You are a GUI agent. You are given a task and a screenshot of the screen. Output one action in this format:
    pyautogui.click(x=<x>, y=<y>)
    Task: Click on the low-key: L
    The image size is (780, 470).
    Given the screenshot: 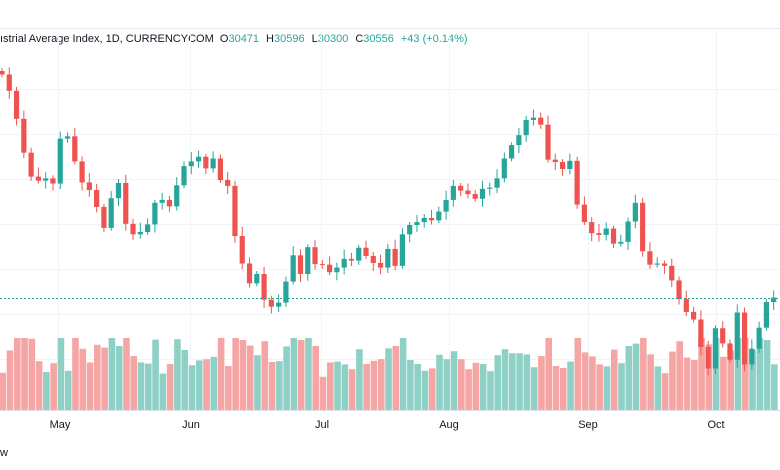 What is the action you would take?
    pyautogui.click(x=314, y=39)
    